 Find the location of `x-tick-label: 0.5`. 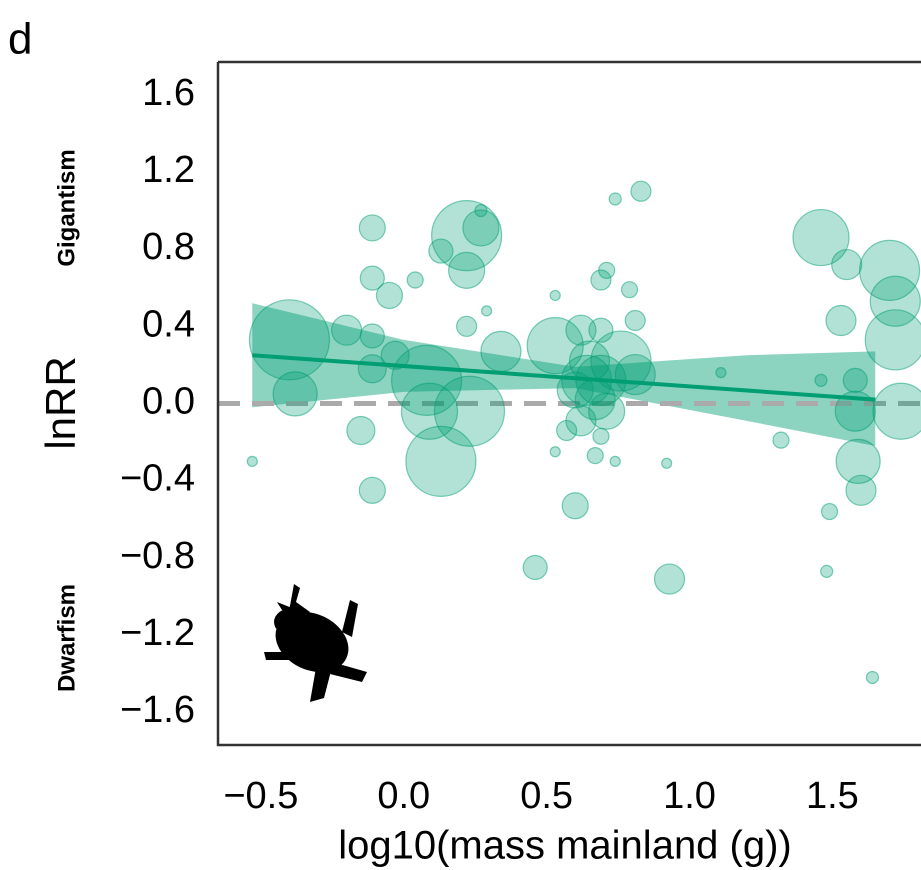

x-tick-label: 0.5 is located at coordinates (546, 796).